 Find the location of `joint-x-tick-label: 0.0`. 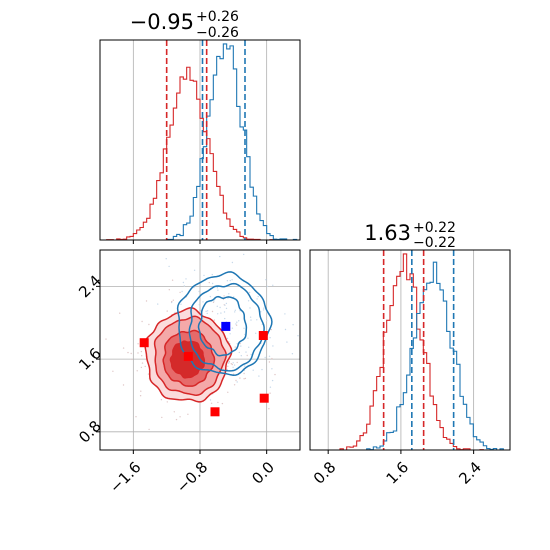

joint-x-tick-label: 0.0 is located at coordinates (263, 473).